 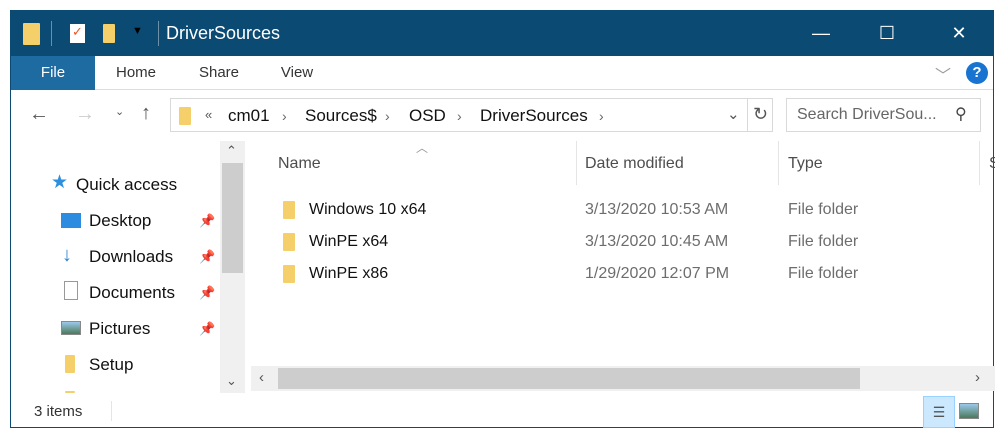 What do you see at coordinates (71, 328) in the screenshot?
I see `picture-icon` at bounding box center [71, 328].